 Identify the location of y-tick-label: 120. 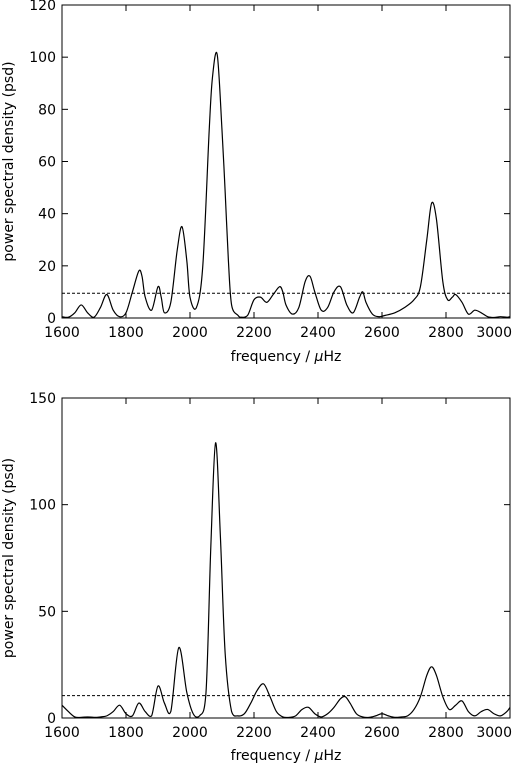
(42, 7).